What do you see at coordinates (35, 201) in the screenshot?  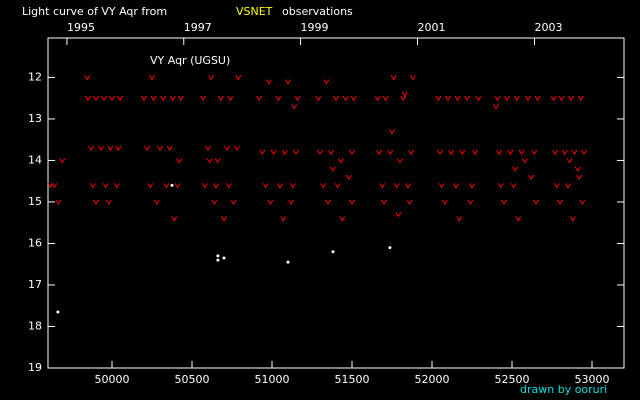 I see `y-tick-label: 15` at bounding box center [35, 201].